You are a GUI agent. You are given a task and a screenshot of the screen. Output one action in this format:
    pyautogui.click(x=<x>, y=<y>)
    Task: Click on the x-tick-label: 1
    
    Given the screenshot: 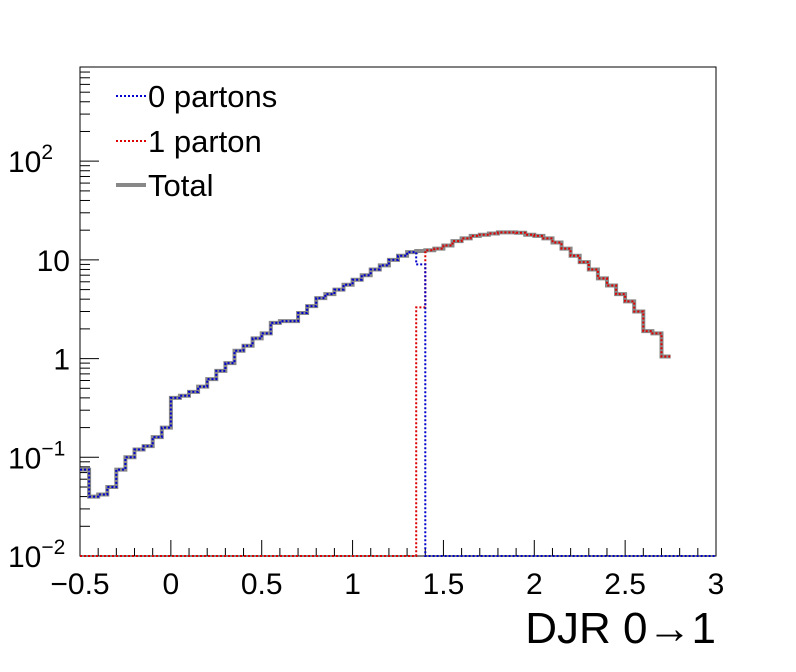 What is the action you would take?
    pyautogui.click(x=352, y=584)
    